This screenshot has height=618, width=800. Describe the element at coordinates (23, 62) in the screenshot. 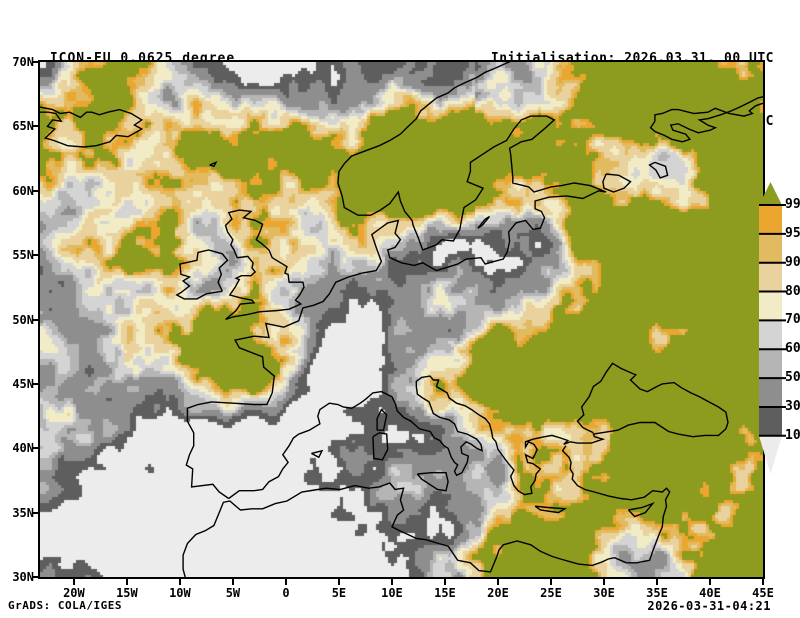

I see `lat-label: 70N` at that location.